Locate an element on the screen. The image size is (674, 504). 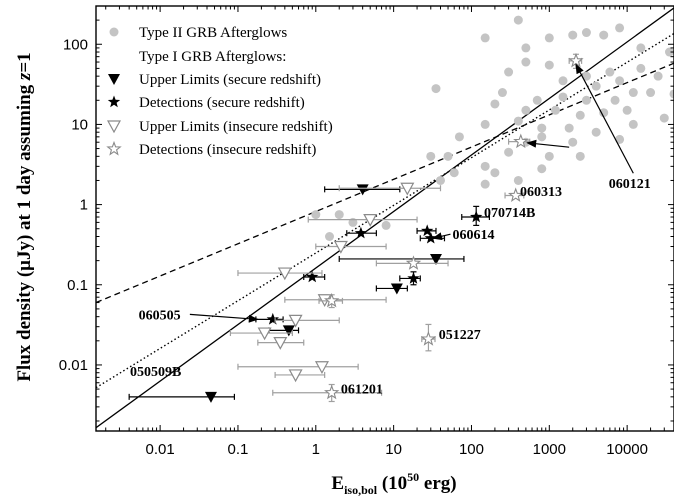
x-tick-label: 0.1 is located at coordinates (238, 449).